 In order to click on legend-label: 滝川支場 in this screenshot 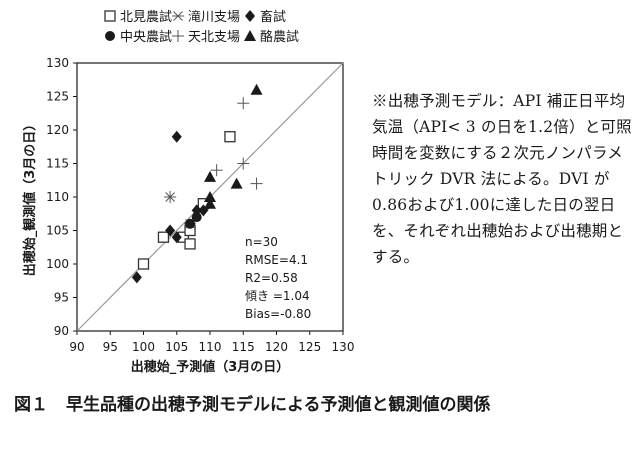, I will do `click(214, 17)`.